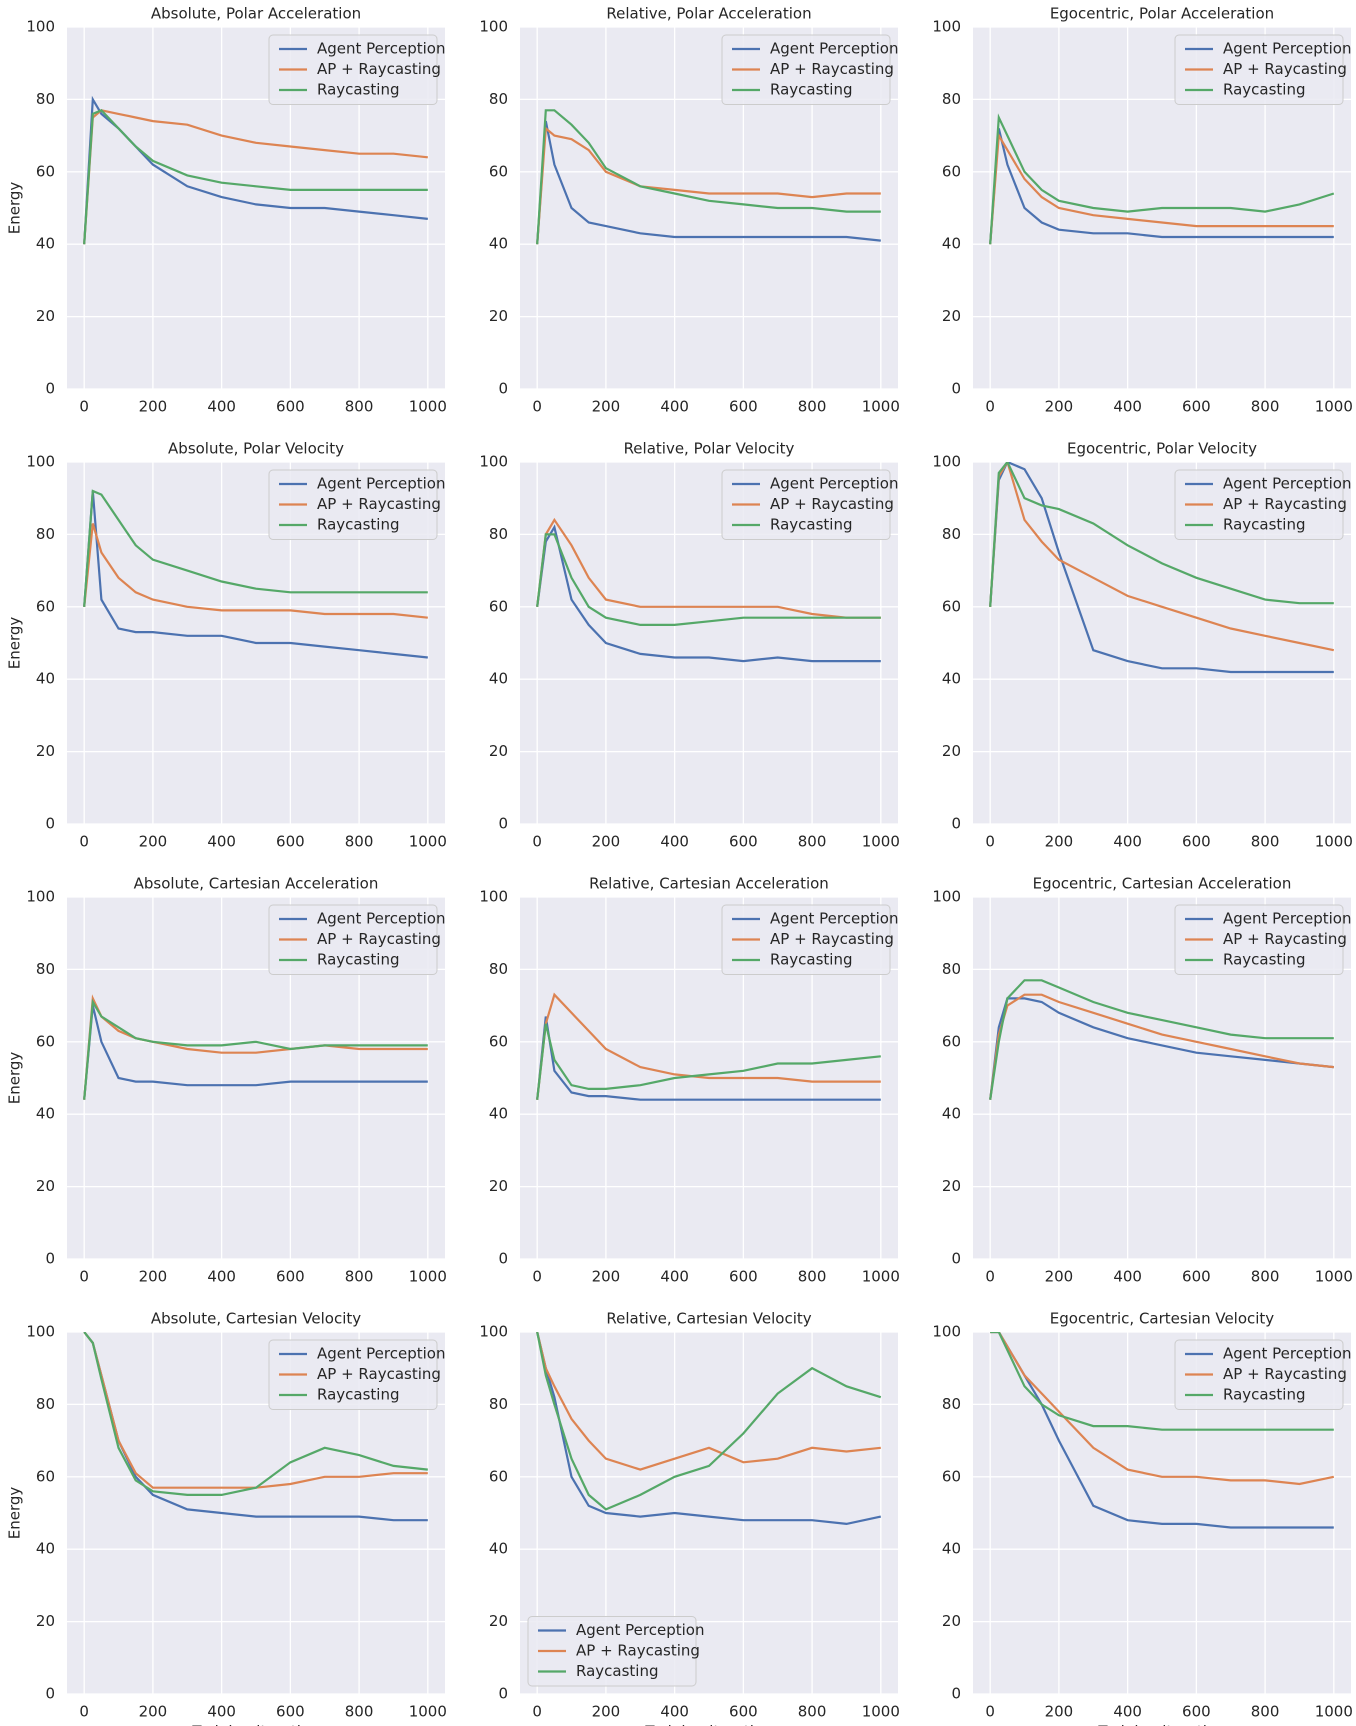 This screenshot has width=1356, height=1726. What do you see at coordinates (709, 449) in the screenshot?
I see `chart-title: Relative, Polar Velocity` at bounding box center [709, 449].